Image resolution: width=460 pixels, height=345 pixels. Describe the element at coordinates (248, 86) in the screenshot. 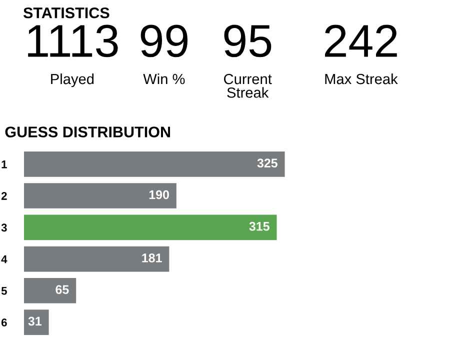

I see `text: Current Streak` at that location.